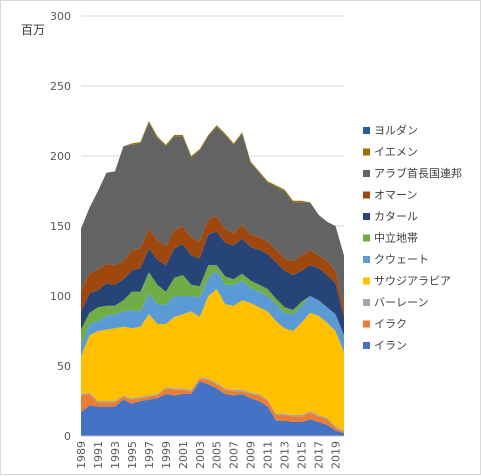  I want to click on x-tick-label: 1999, so click(166, 455).